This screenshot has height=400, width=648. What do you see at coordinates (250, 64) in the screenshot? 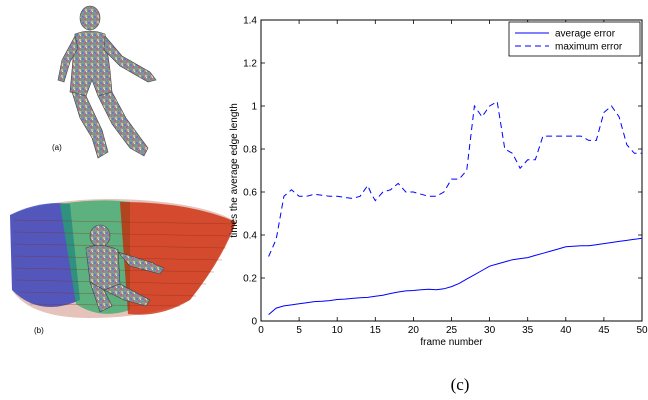
I see `y-tick-label: 1.2` at bounding box center [250, 64].